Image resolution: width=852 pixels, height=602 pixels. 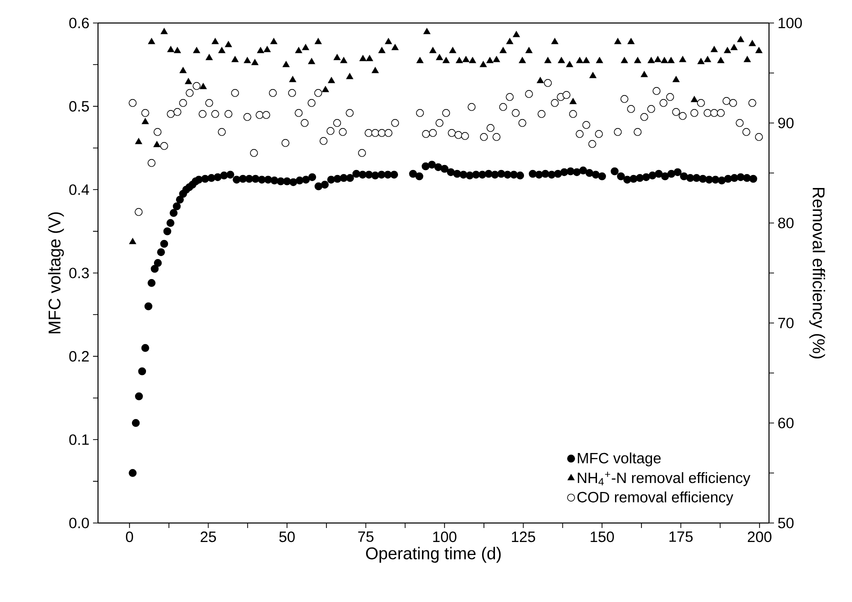 I want to click on x-tick-label: 175, so click(x=681, y=537).